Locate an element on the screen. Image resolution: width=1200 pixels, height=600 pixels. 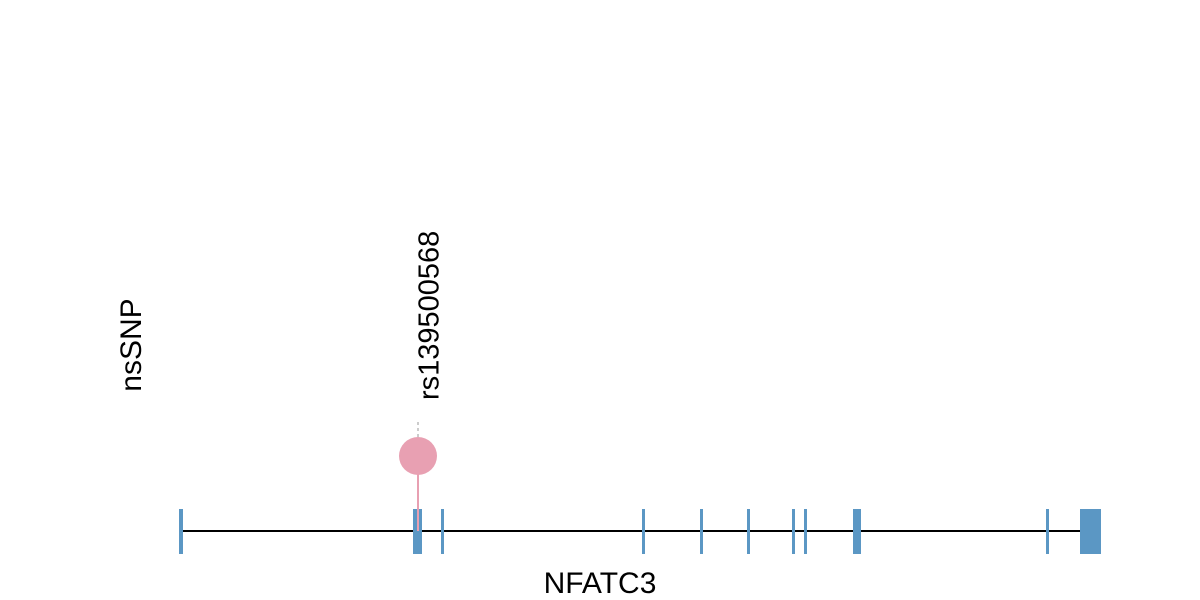
variant-label: rs139500568 is located at coordinates (430, 315).